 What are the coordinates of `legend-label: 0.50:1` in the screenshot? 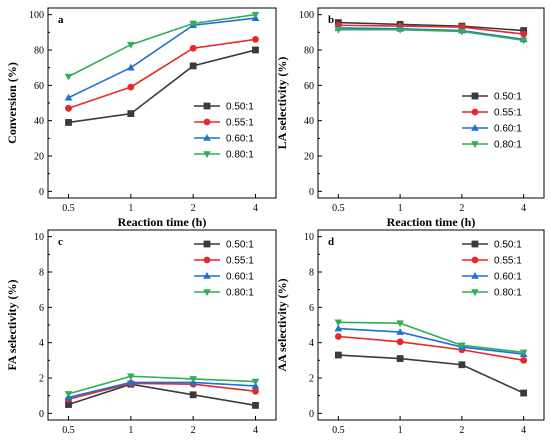 It's located at (240, 107).